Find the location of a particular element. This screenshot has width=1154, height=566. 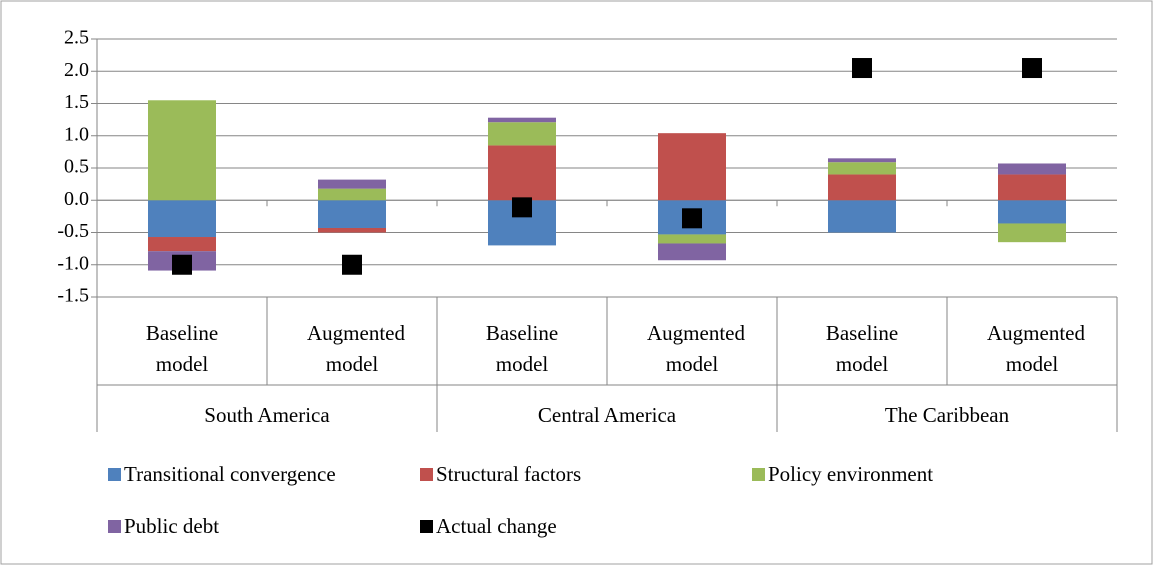

legend-label: Transitional convergence is located at coordinates (230, 474).